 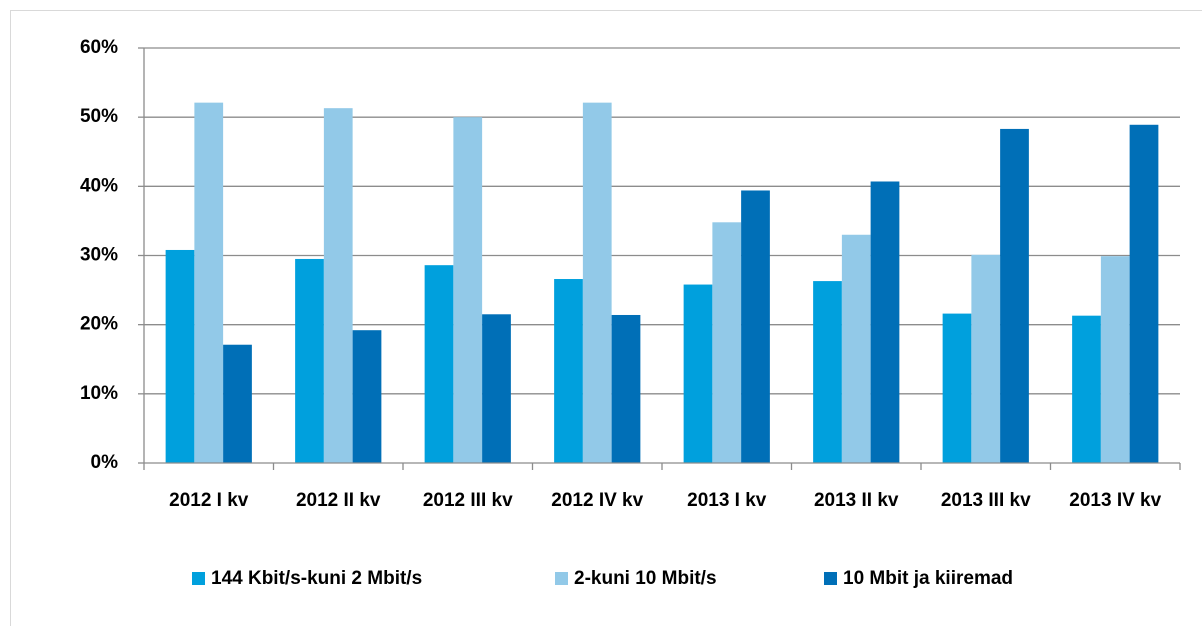 What do you see at coordinates (99, 324) in the screenshot?
I see `y-tick-label: 20%` at bounding box center [99, 324].